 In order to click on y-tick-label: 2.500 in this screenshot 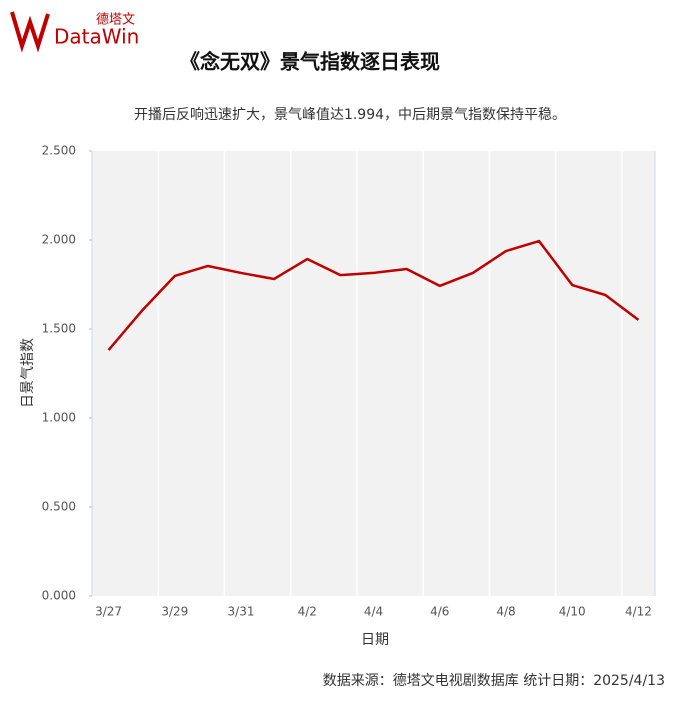, I will do `click(59, 151)`.